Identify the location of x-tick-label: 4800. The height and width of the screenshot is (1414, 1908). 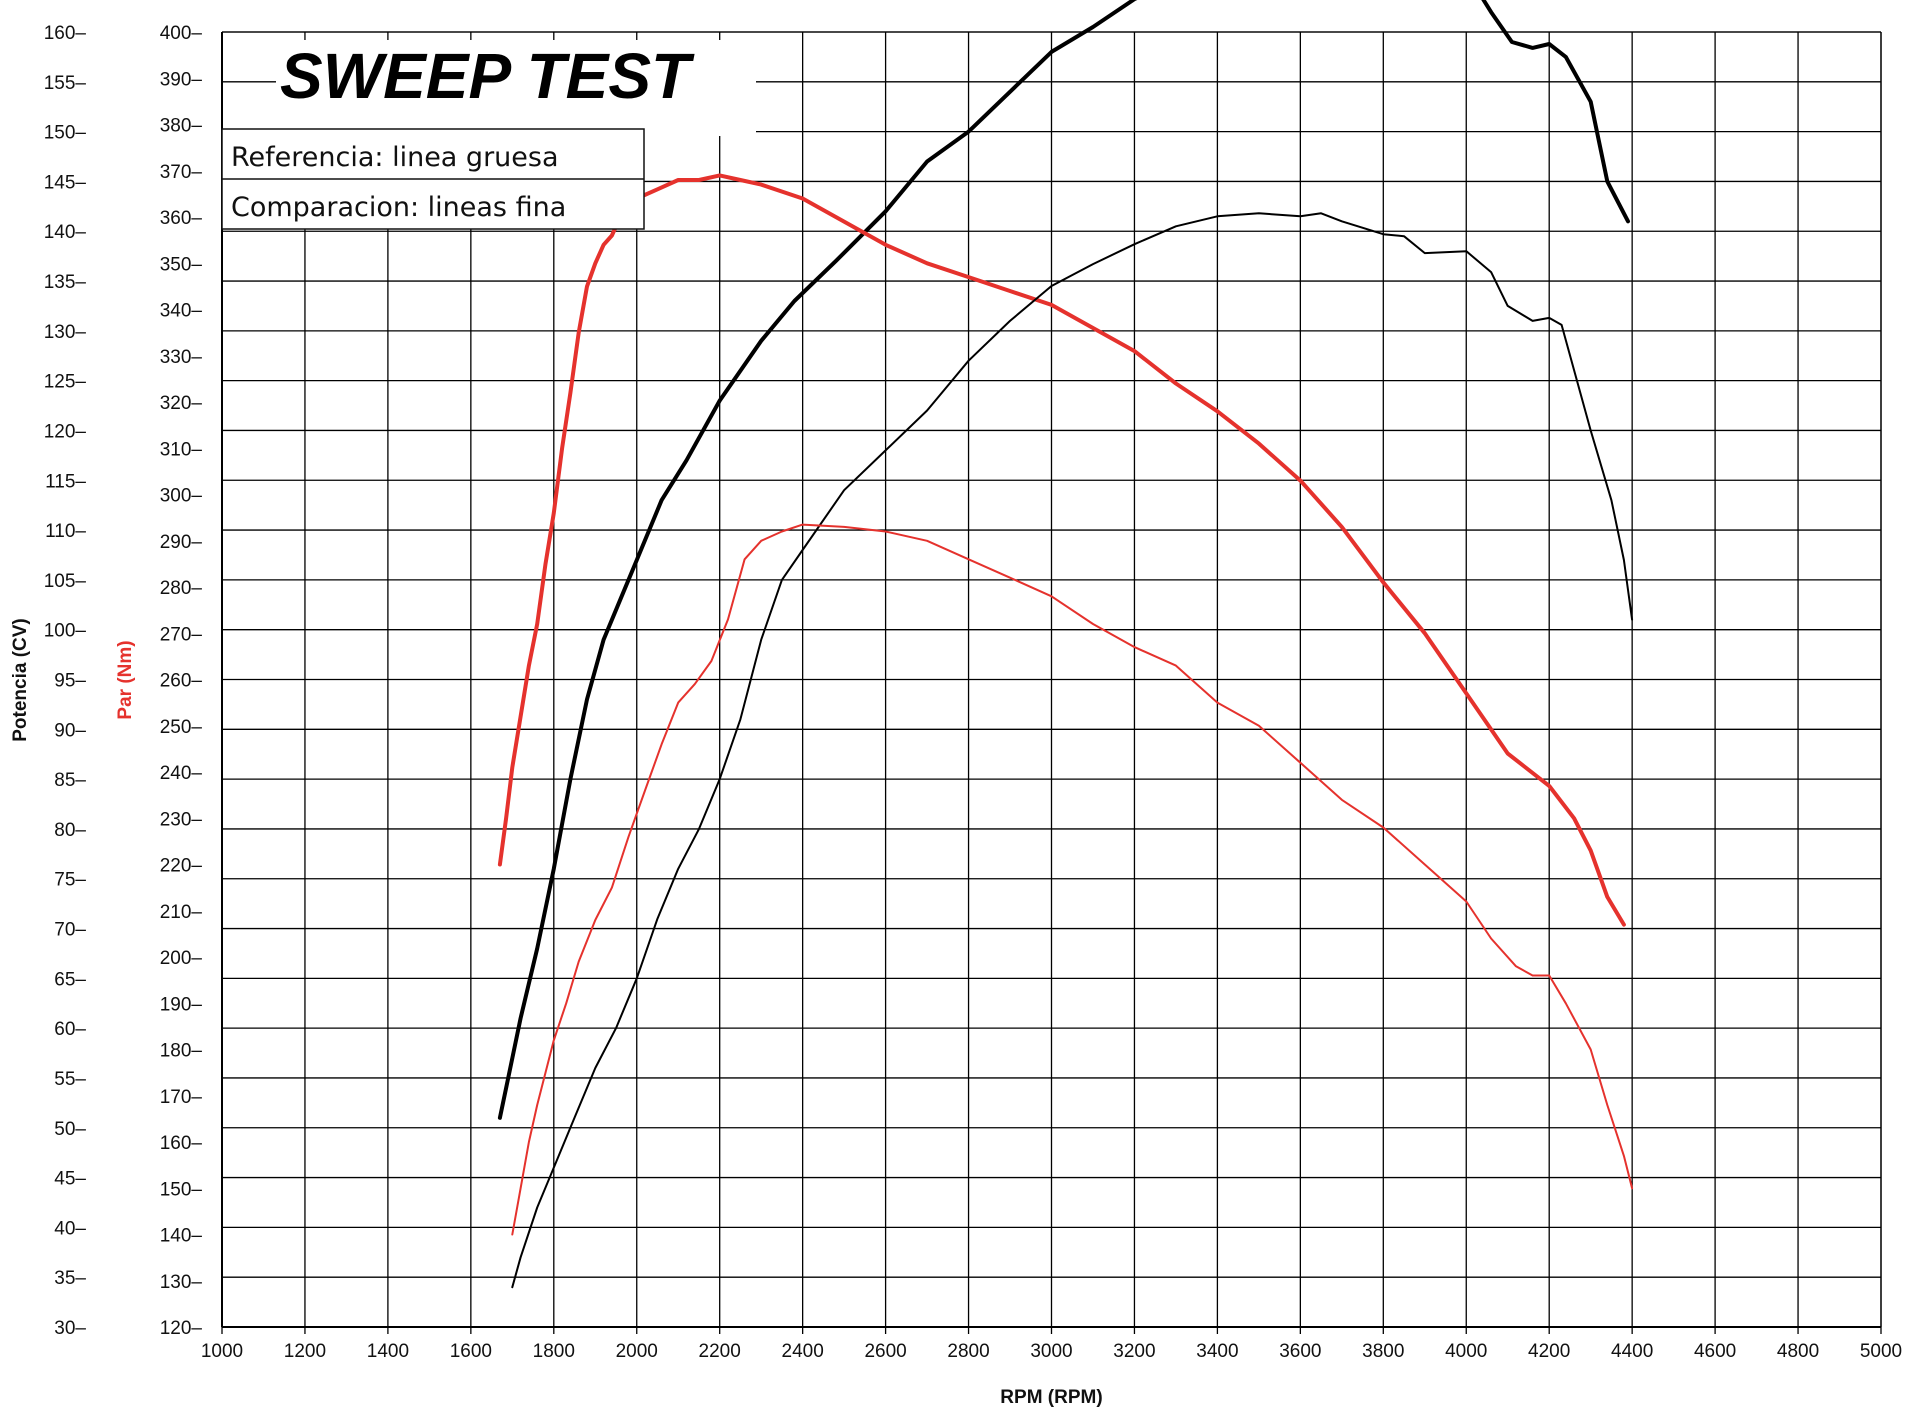
(1798, 1351).